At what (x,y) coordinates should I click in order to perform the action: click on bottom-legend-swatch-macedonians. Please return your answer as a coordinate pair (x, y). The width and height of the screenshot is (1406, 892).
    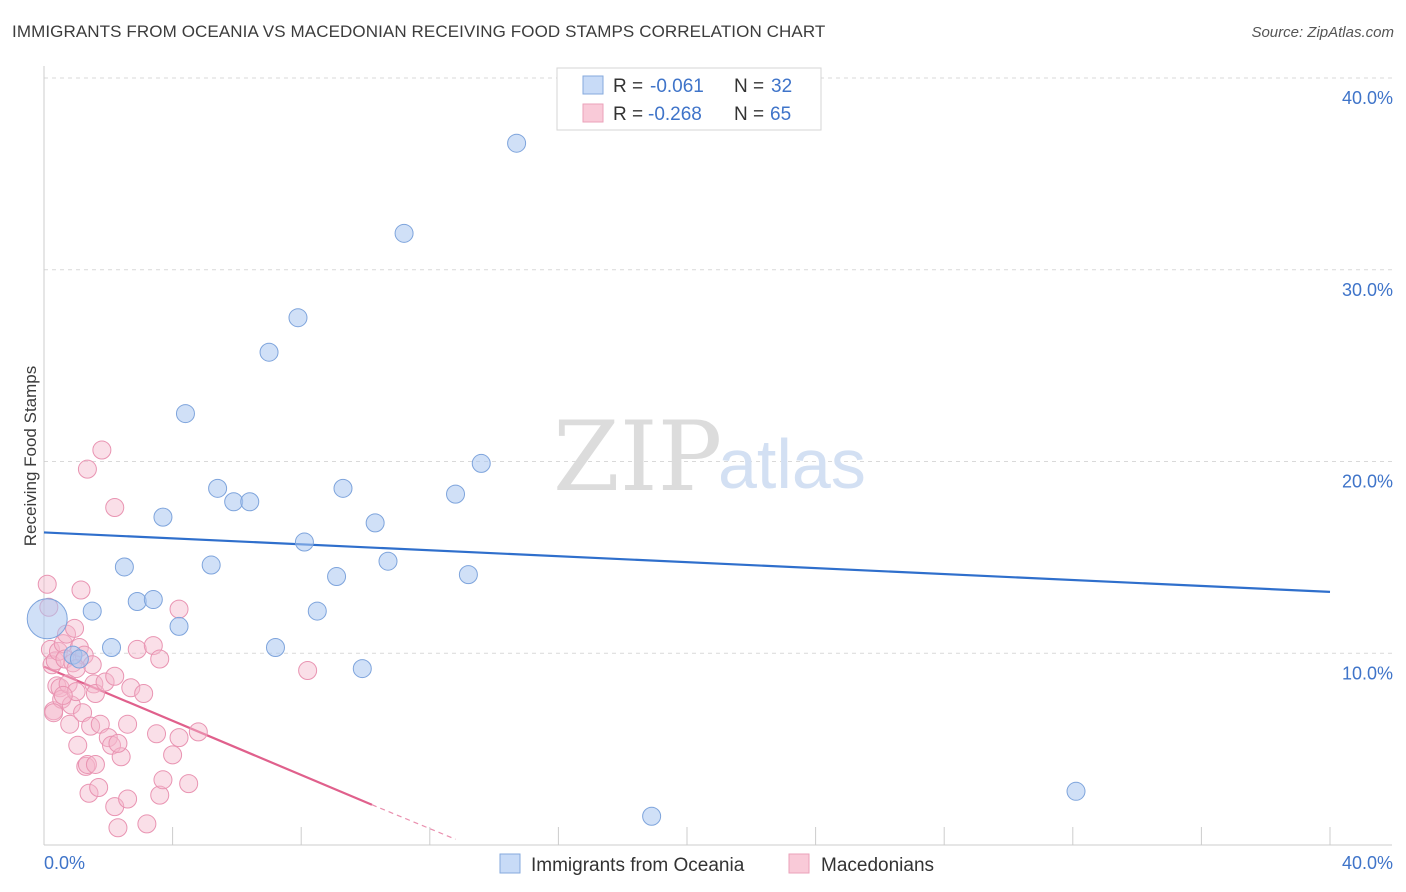
    Looking at the image, I should click on (799, 863).